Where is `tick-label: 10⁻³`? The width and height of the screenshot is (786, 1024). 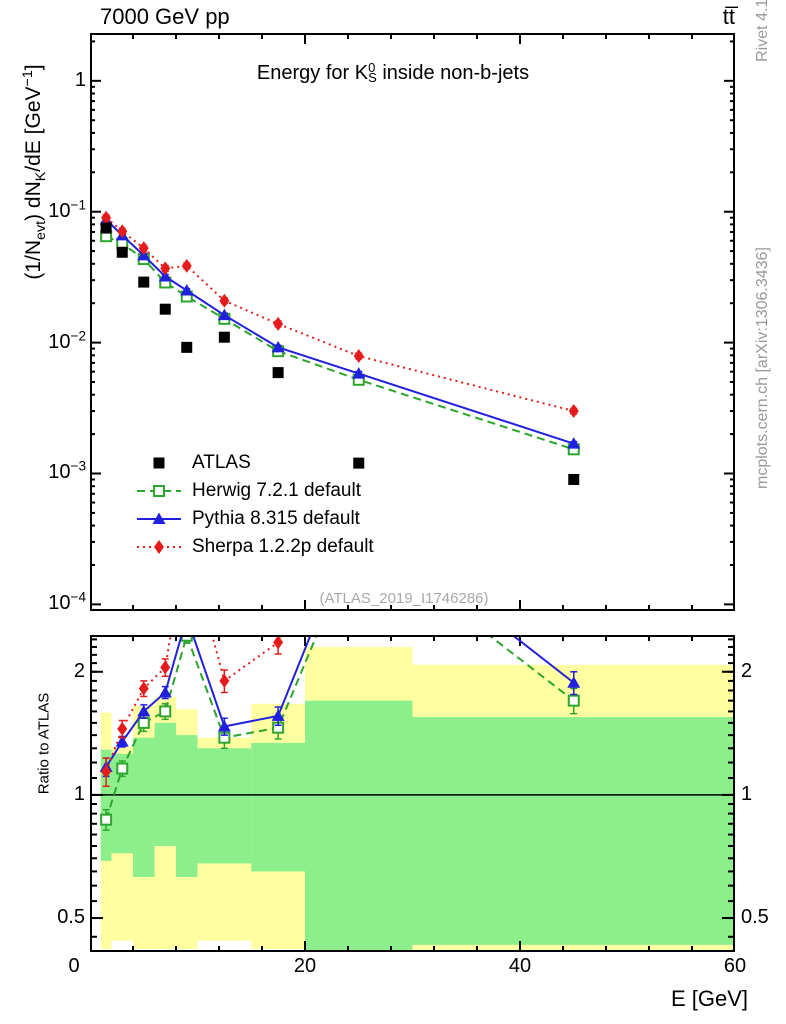 tick-label: 10⁻³ is located at coordinates (67, 471).